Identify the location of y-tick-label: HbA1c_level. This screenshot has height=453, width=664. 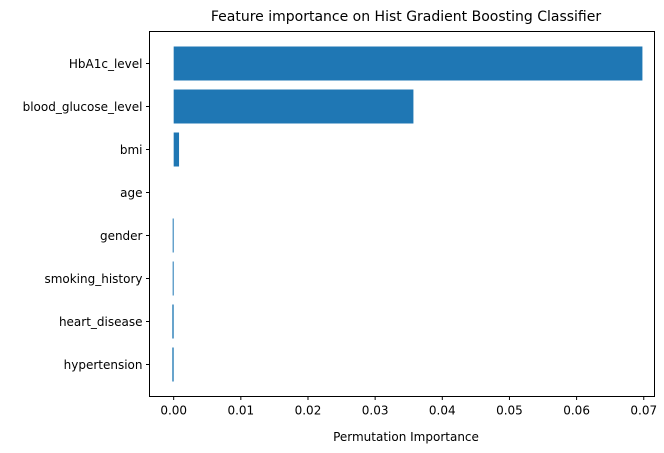
(106, 64).